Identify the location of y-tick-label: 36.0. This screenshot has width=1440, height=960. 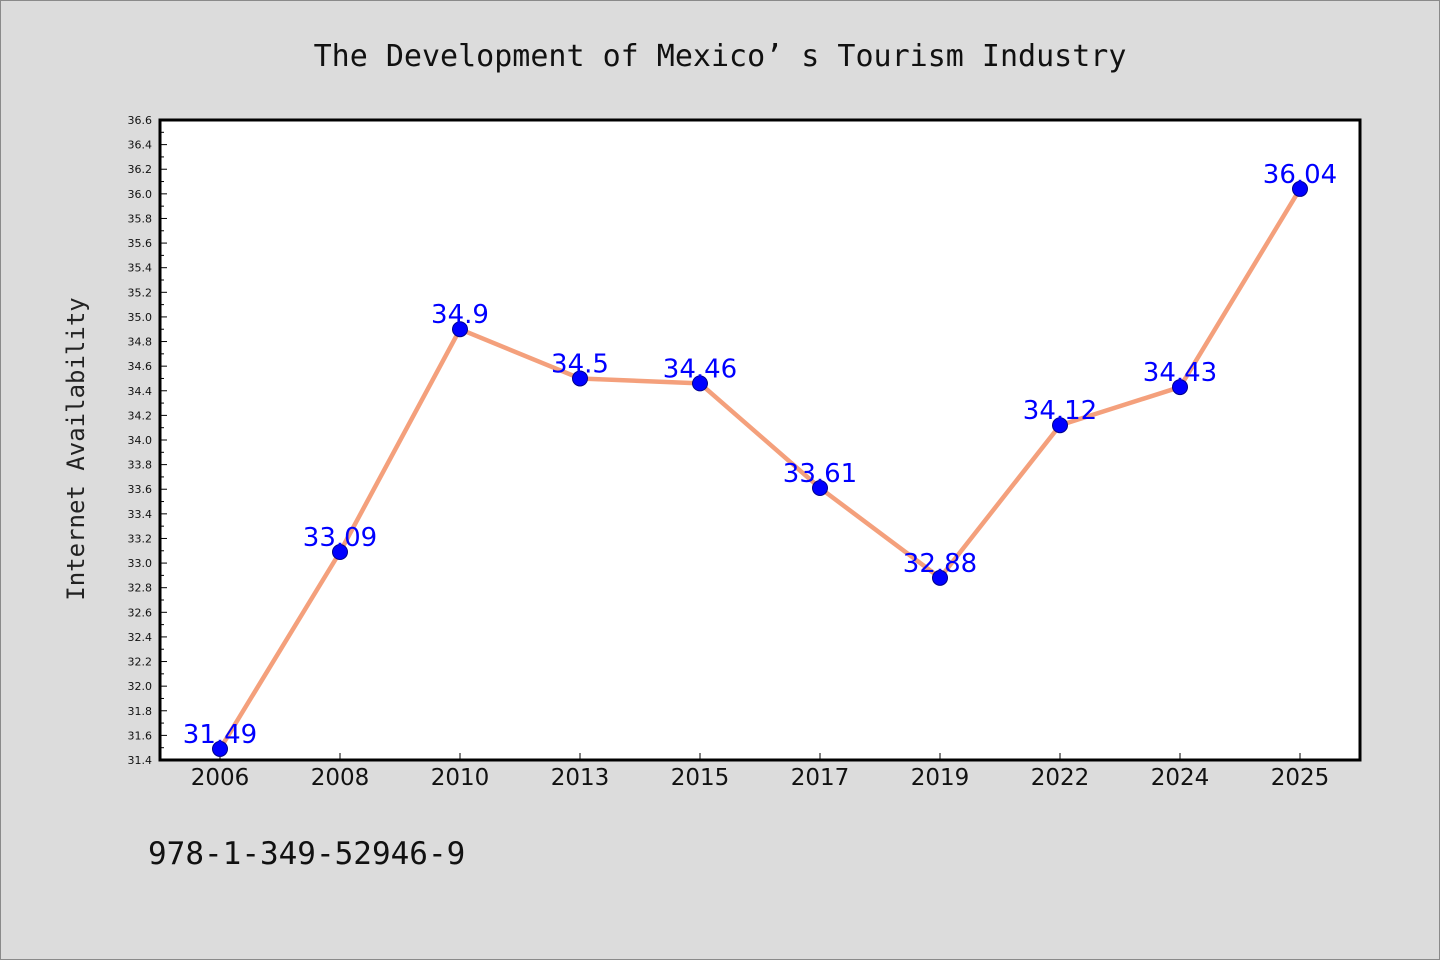
(140, 194).